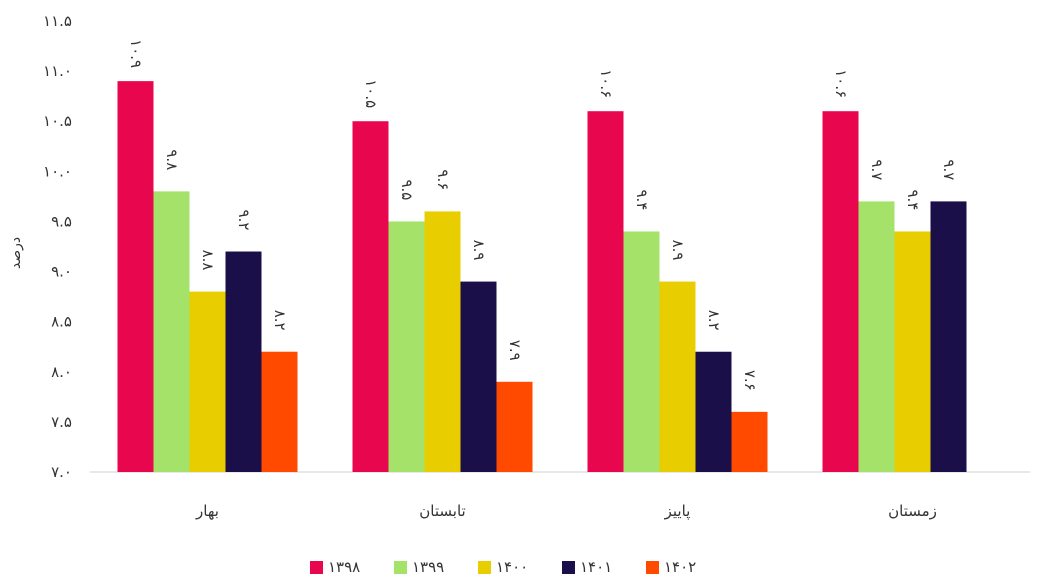 The width and height of the screenshot is (1037, 583). Describe the element at coordinates (344, 567) in the screenshot. I see `legend-label: ۱۳۹۸` at that location.